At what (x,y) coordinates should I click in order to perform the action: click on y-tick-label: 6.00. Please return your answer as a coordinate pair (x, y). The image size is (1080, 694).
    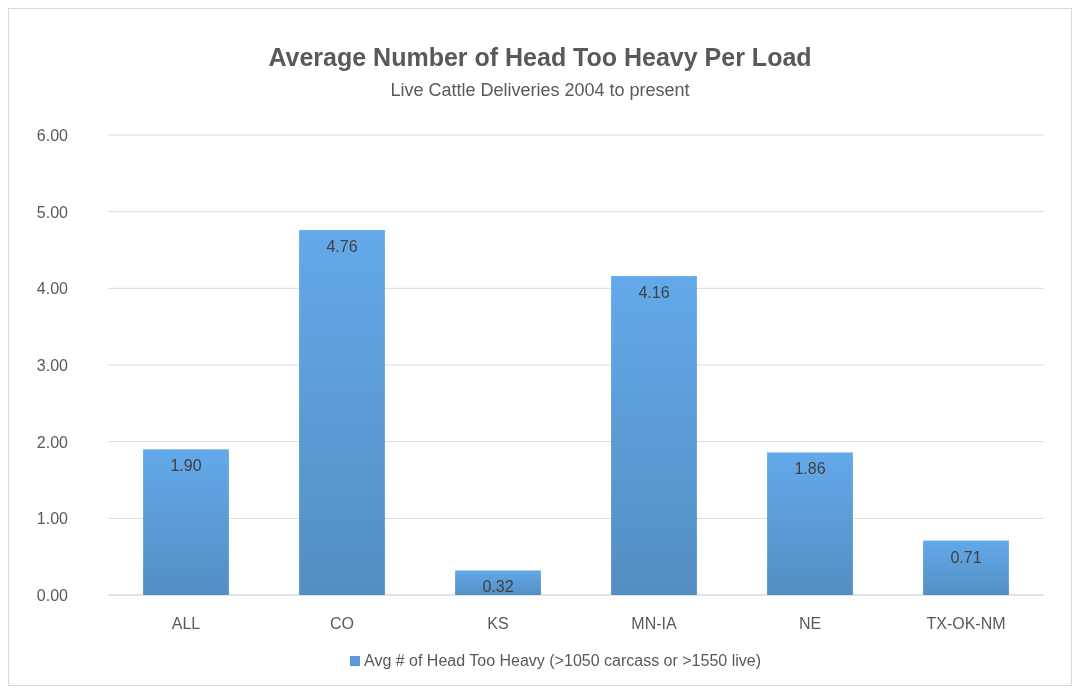
    Looking at the image, I should click on (52, 135).